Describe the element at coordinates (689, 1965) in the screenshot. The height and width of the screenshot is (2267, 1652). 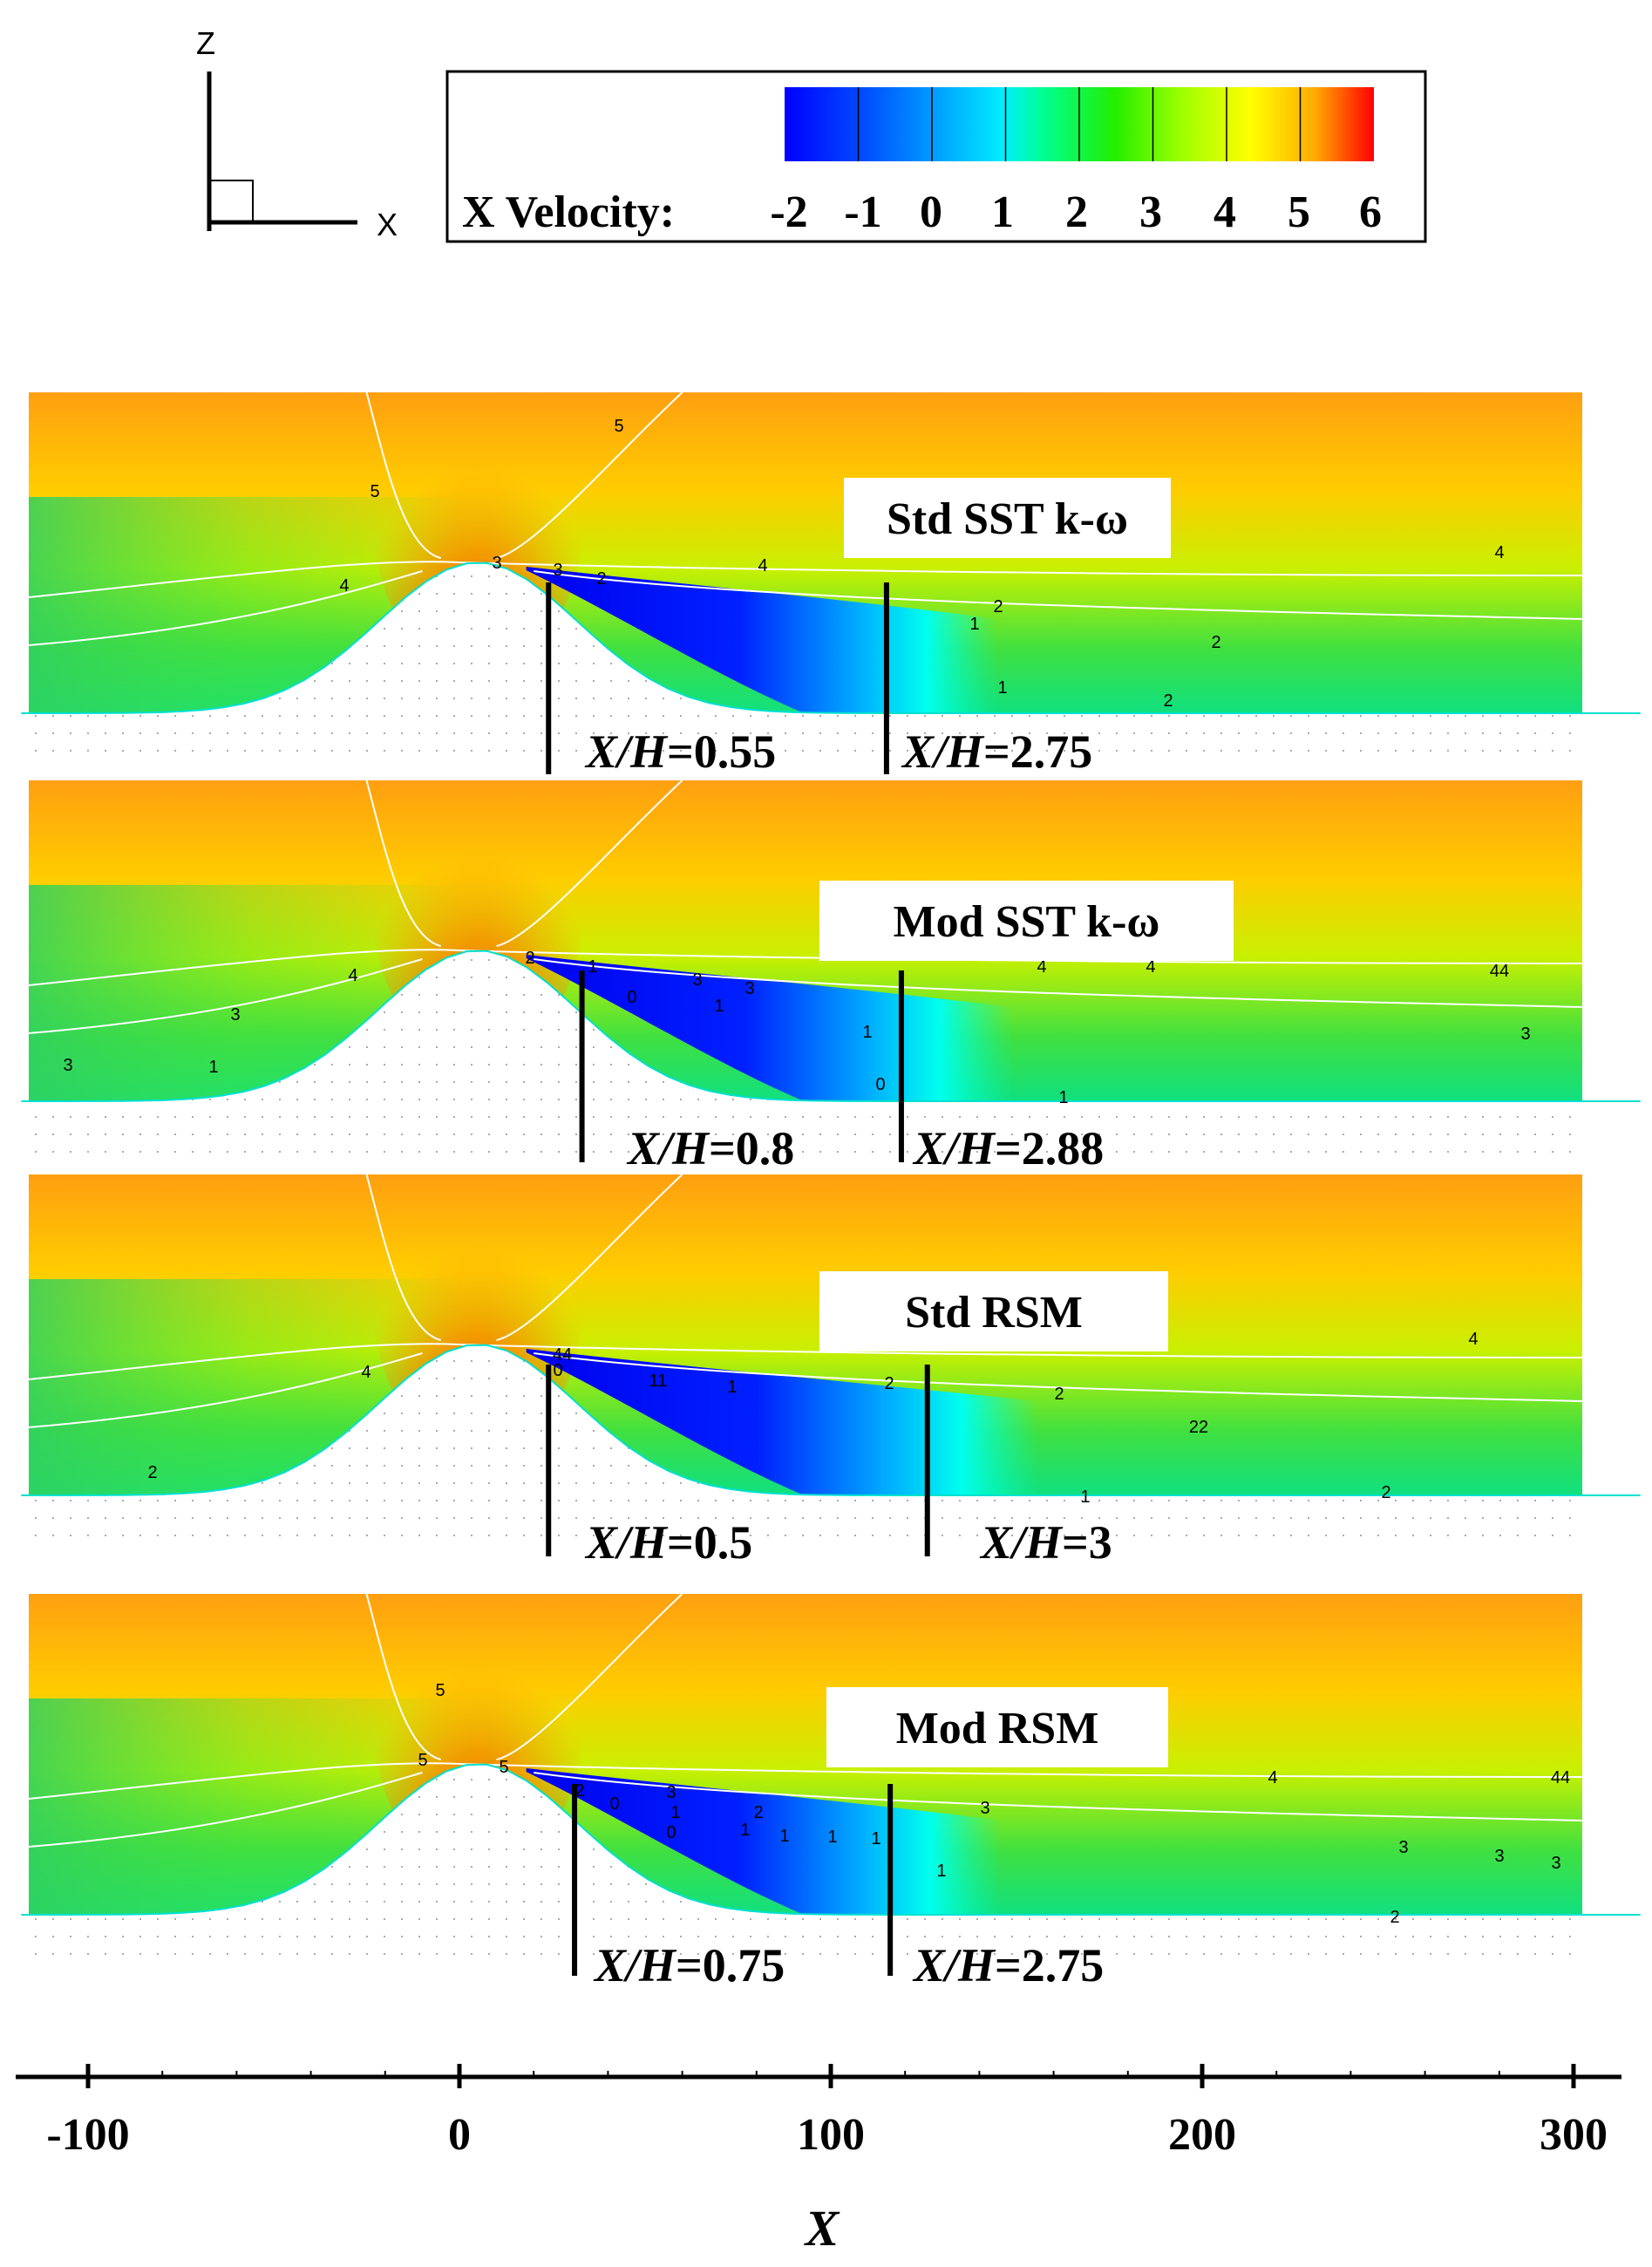
I see `marker-label: X/H=0.75` at that location.